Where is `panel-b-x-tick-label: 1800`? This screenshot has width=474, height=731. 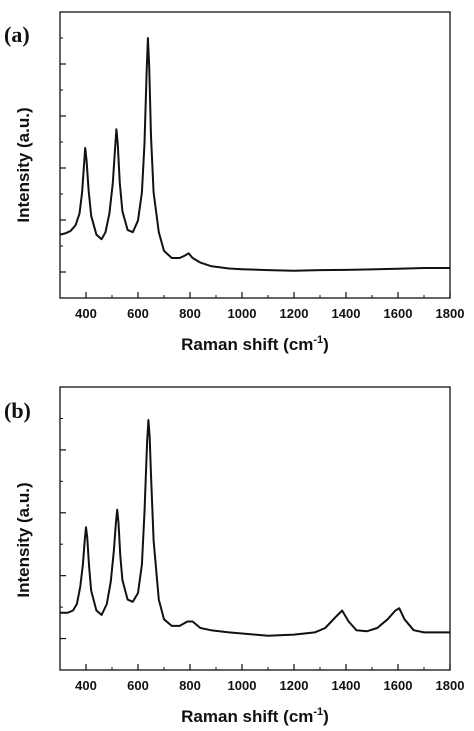
panel-b-x-tick-label: 1800 is located at coordinates (450, 685).